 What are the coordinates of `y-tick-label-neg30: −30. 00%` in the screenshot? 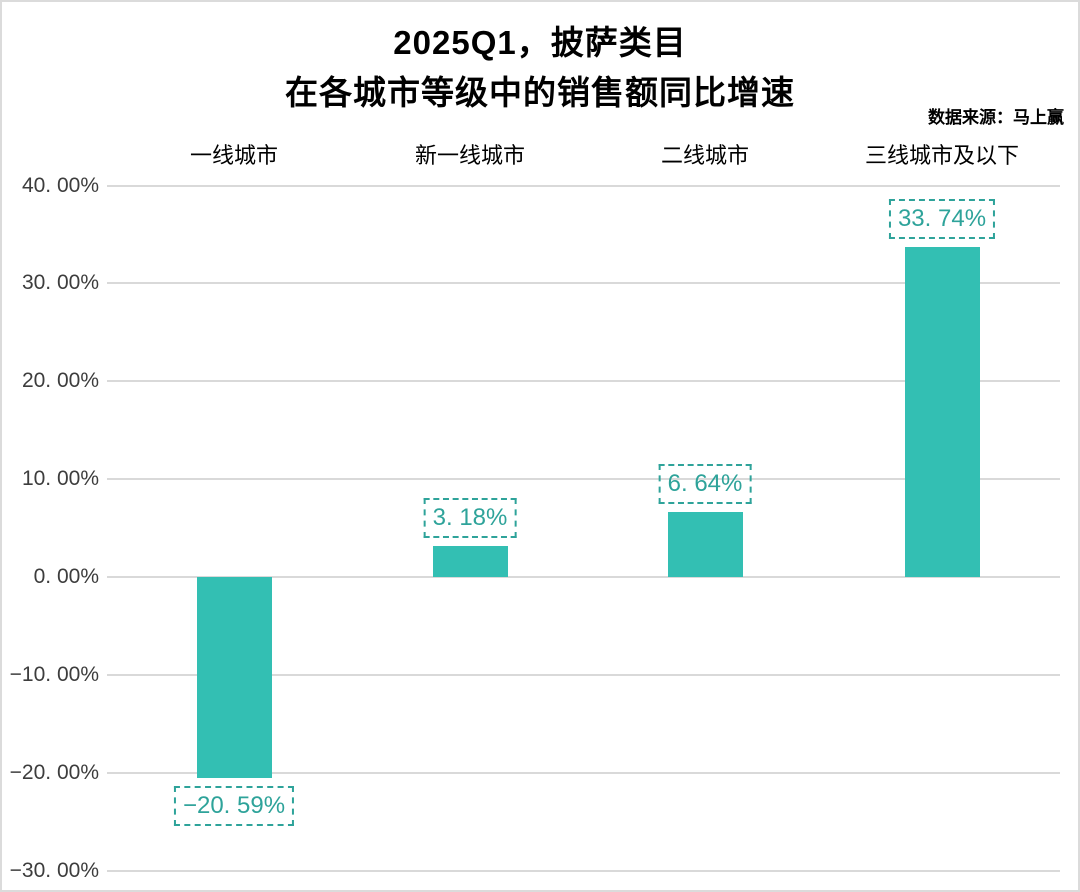 It's located at (54, 870).